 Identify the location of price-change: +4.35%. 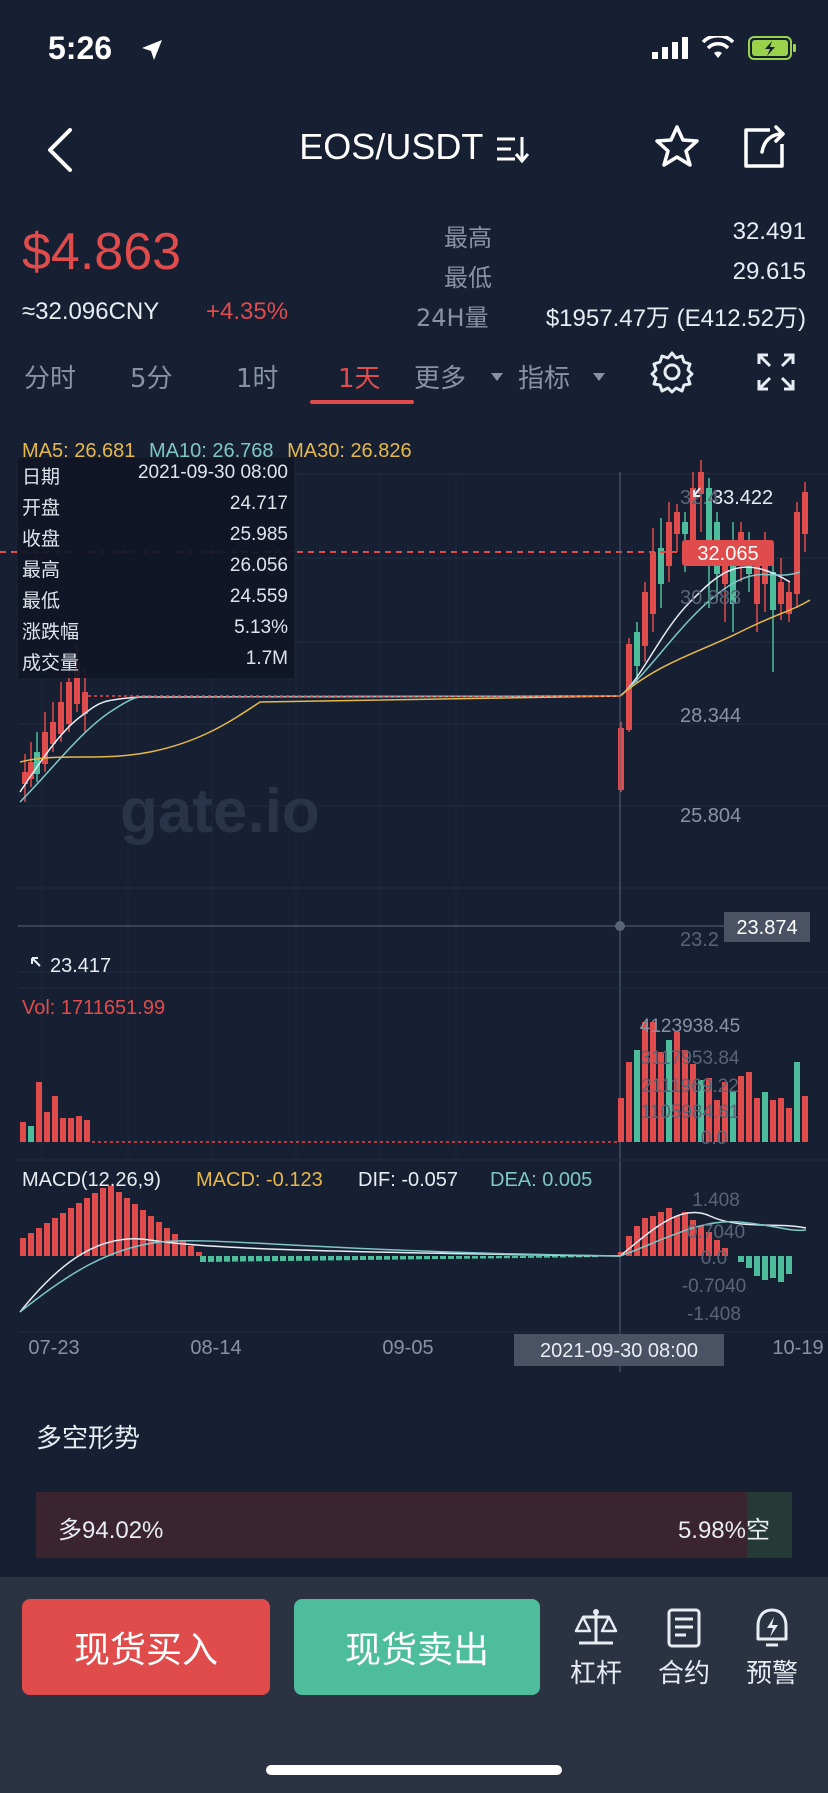
(247, 311).